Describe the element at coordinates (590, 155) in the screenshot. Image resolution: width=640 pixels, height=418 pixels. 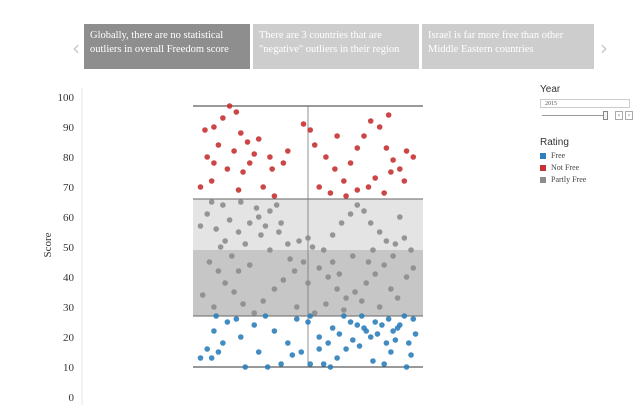
I see `legend-item-free: Free` at that location.